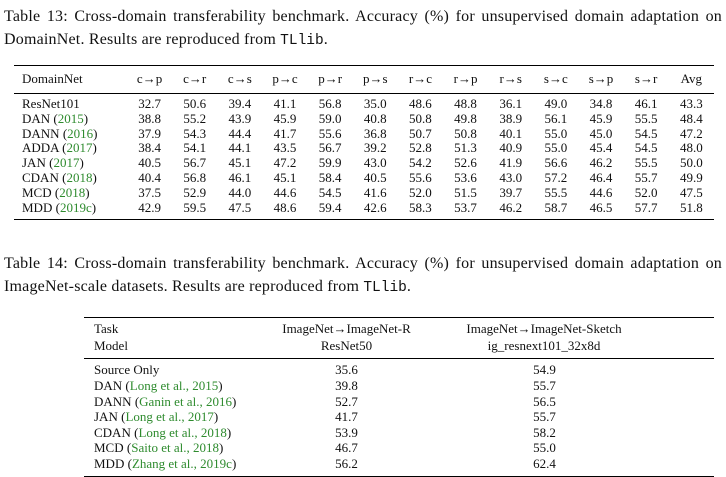 Image resolution: width=726 pixels, height=477 pixels. I want to click on method-cell: ResNet101, so click(51, 103).